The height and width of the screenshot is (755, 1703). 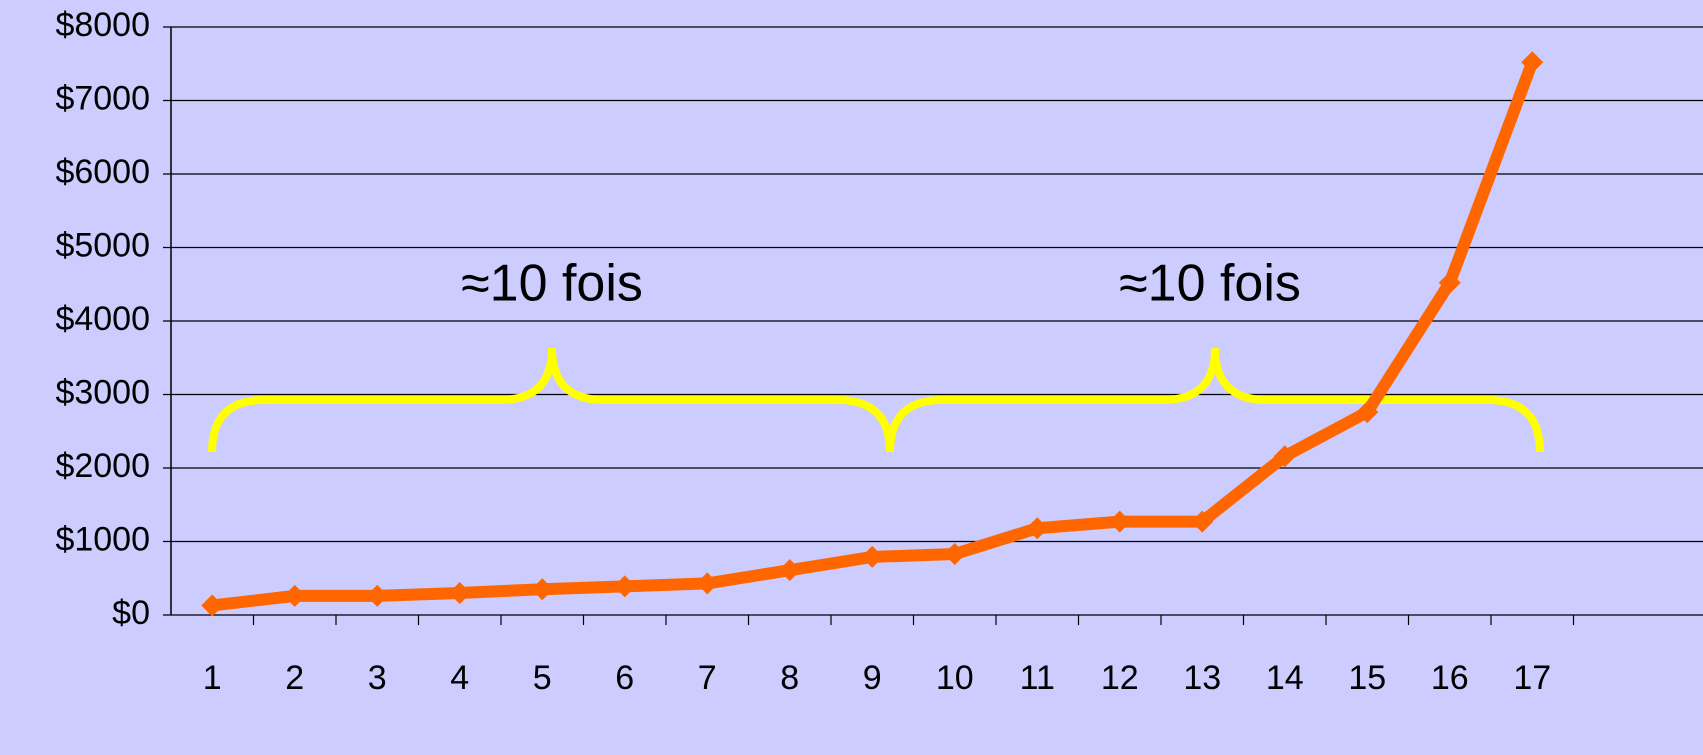 I want to click on x-tick-label: 8, so click(x=789, y=678).